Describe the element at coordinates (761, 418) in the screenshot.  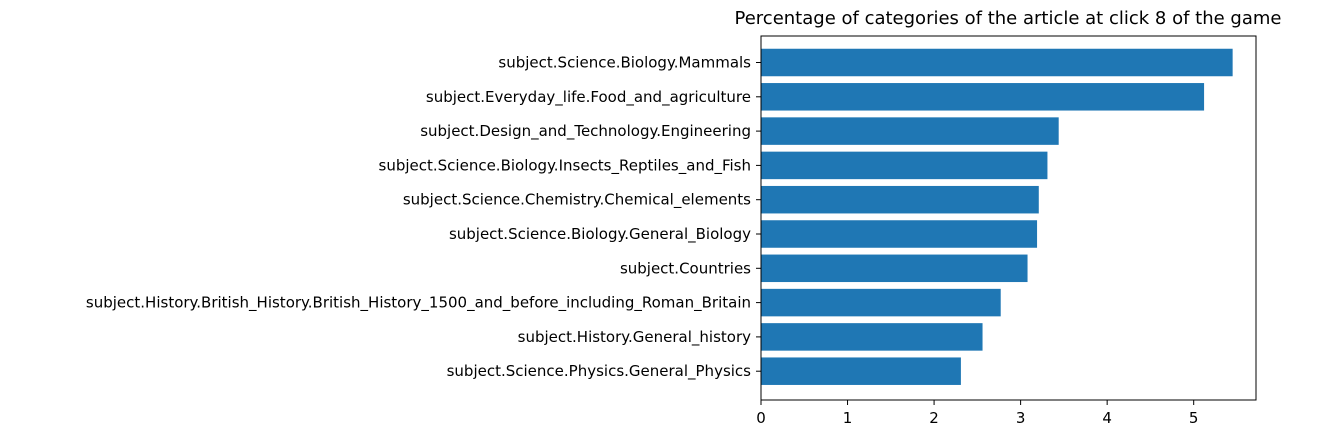
I see `x-tick-label: 0` at that location.